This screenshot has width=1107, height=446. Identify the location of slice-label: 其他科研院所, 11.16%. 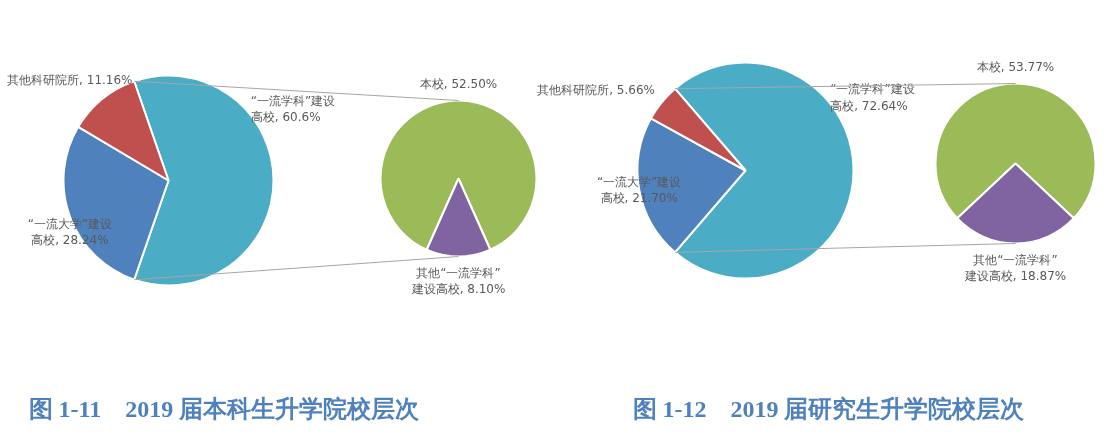
(70, 79).